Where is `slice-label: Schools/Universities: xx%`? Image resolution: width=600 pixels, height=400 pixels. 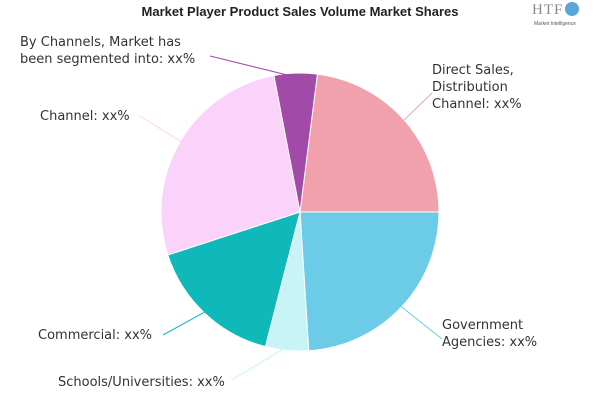 slice-label: Schools/Universities: xx% is located at coordinates (141, 382).